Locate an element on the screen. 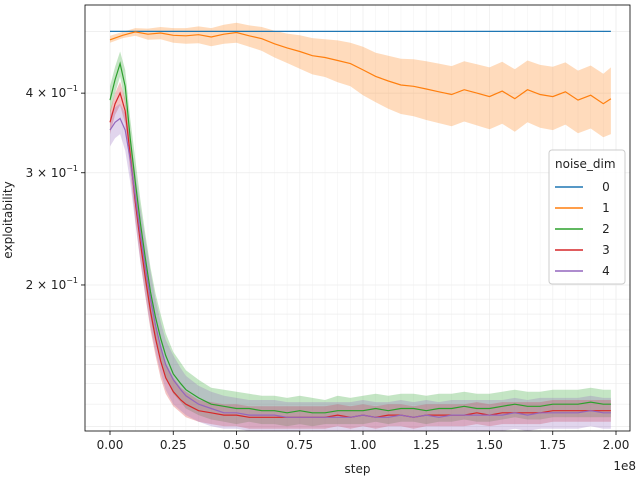 This screenshot has height=483, width=640. x-tick-label: 2.00 is located at coordinates (616, 445).